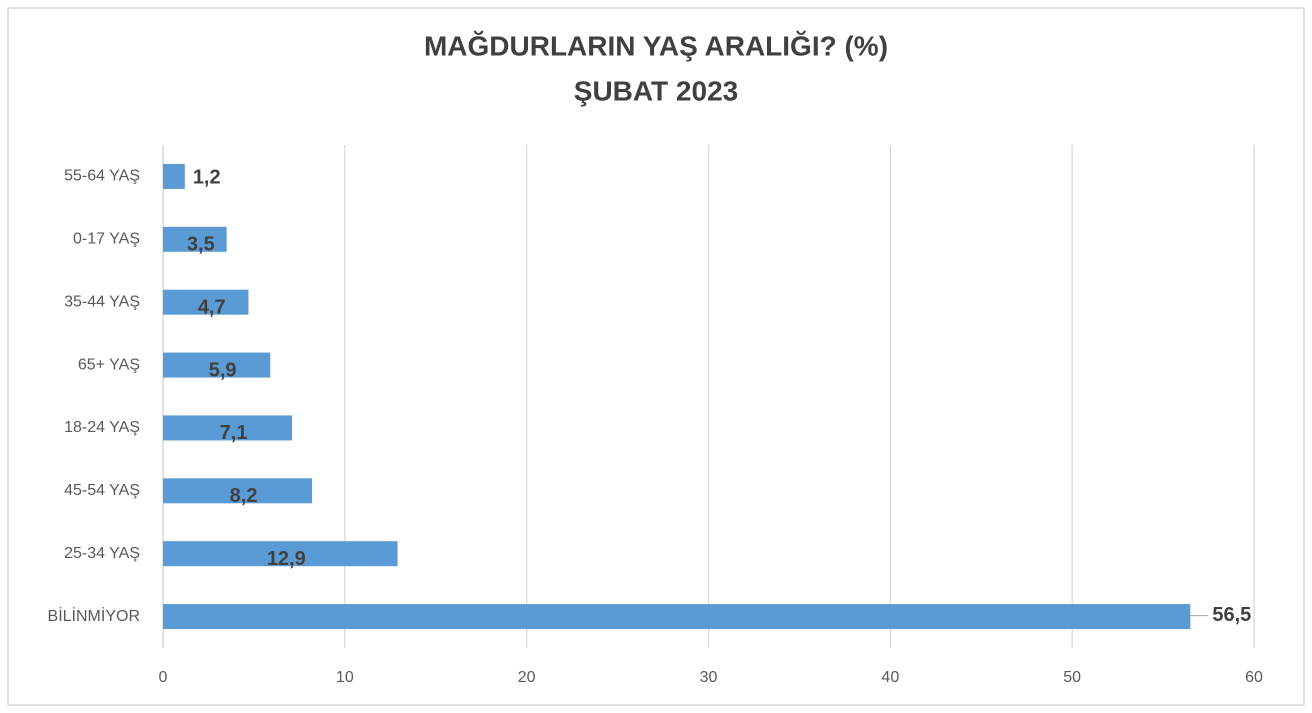  What do you see at coordinates (1231, 615) in the screenshot?
I see `data-label: 56,5` at bounding box center [1231, 615].